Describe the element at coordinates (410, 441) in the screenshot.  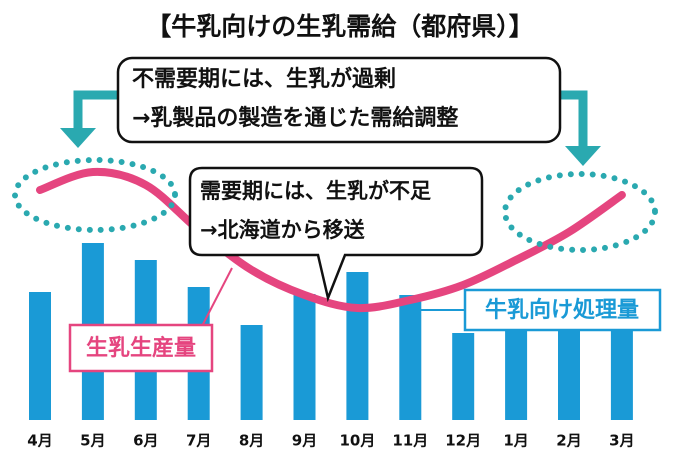
I see `x-tick-label: 11月` at that location.